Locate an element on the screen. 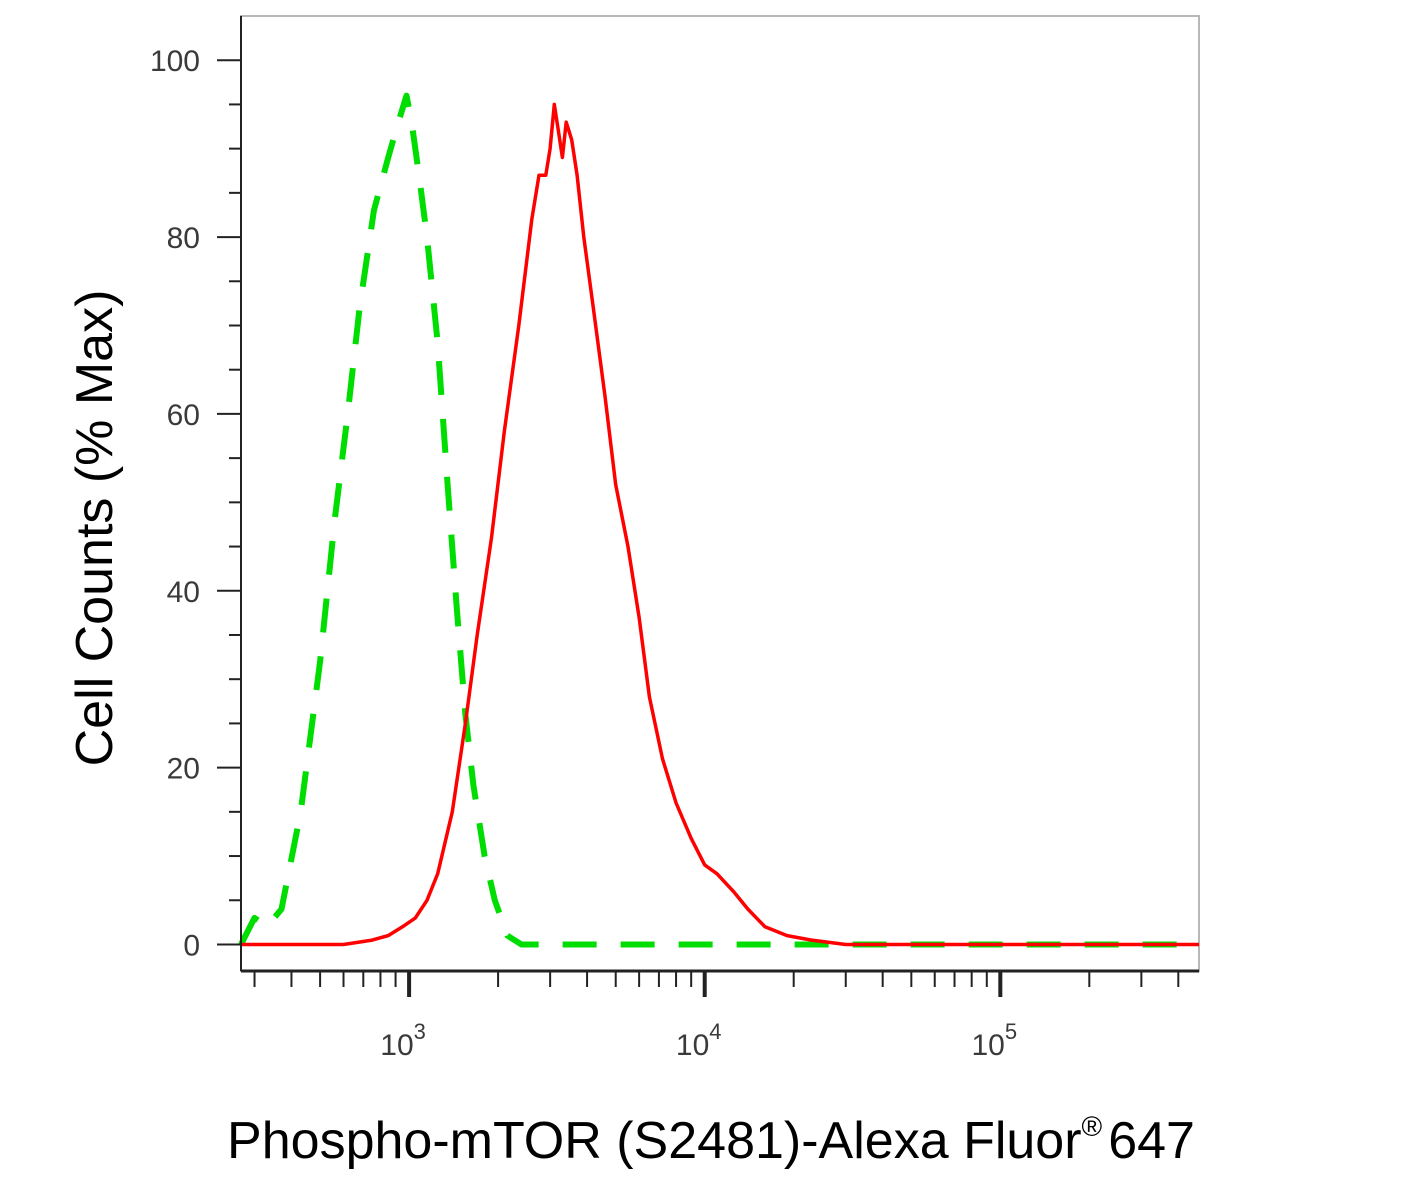 Image resolution: width=1414 pixels, height=1195 pixels. y-axis-ticks: 0 20 40 60 80 100 is located at coordinates (195, 503).